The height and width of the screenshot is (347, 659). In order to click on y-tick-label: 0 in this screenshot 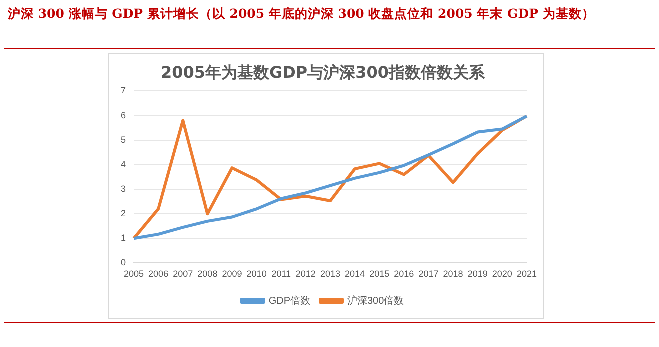, I will do `click(123, 263)`.